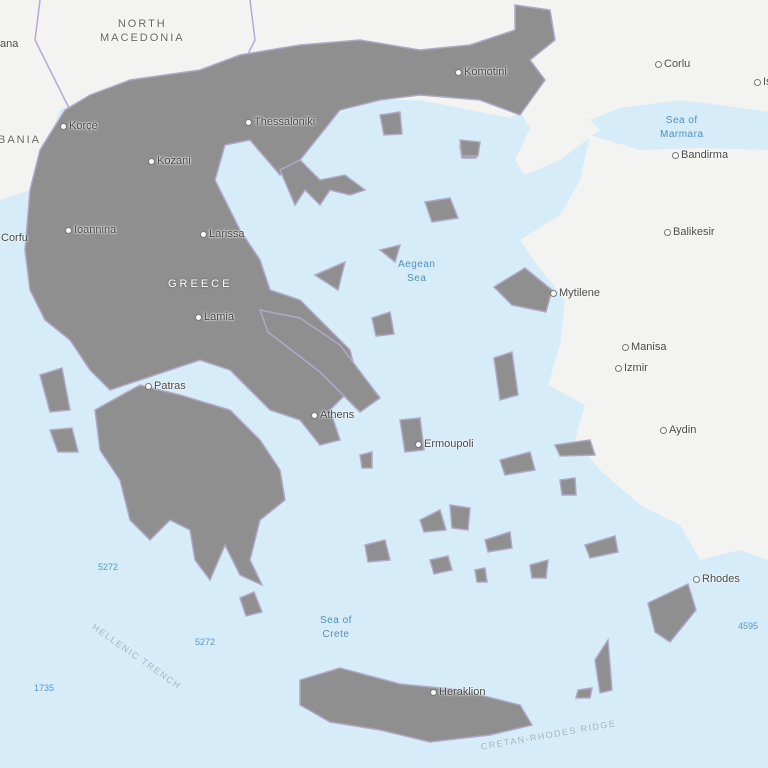 The height and width of the screenshot is (768, 768). Describe the element at coordinates (748, 626) in the screenshot. I see `depth-label: 4595` at that location.